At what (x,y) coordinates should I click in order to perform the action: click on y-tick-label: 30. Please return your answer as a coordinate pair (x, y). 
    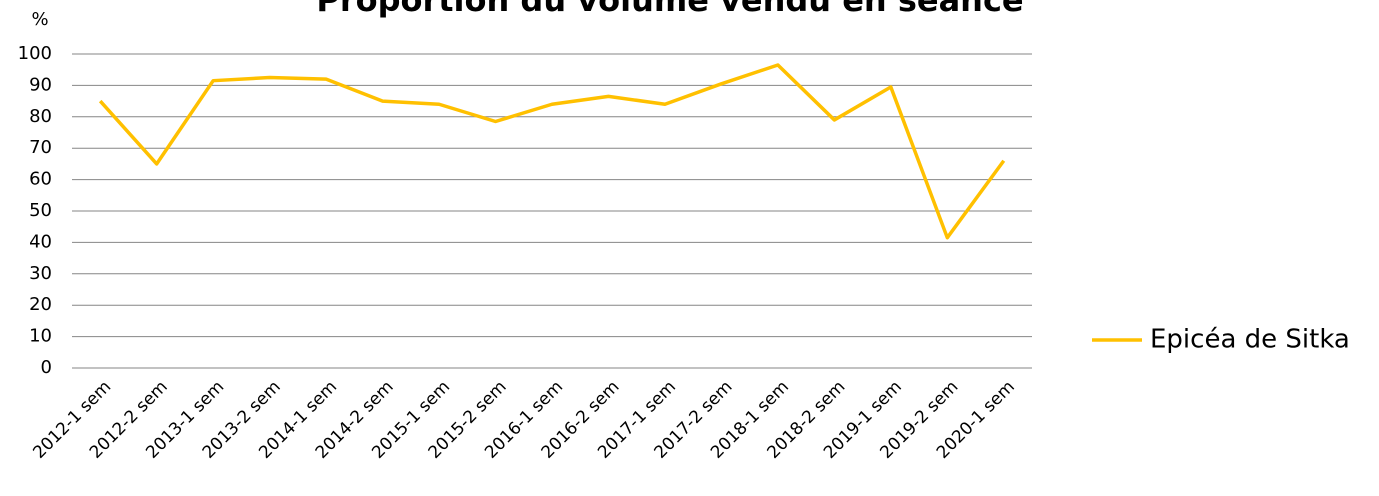
    Looking at the image, I should click on (40, 273).